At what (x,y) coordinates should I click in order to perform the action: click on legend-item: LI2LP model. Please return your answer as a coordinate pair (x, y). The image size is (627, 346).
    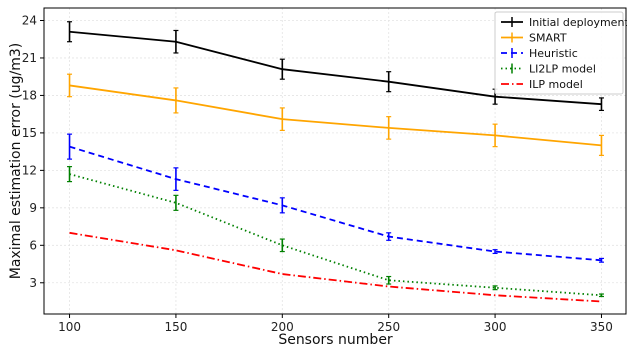
    Looking at the image, I should click on (548, 69).